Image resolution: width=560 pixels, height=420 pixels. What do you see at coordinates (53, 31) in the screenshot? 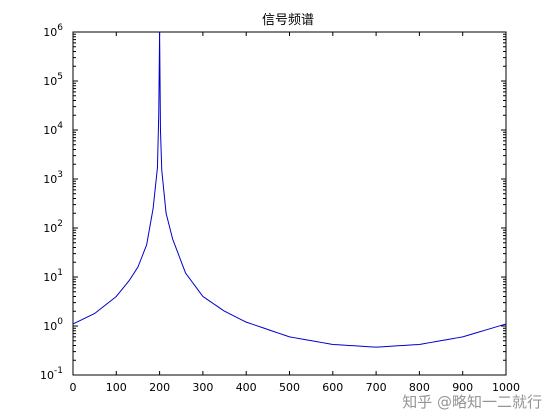
I see `y-tick-label: 10⁶` at bounding box center [53, 31].